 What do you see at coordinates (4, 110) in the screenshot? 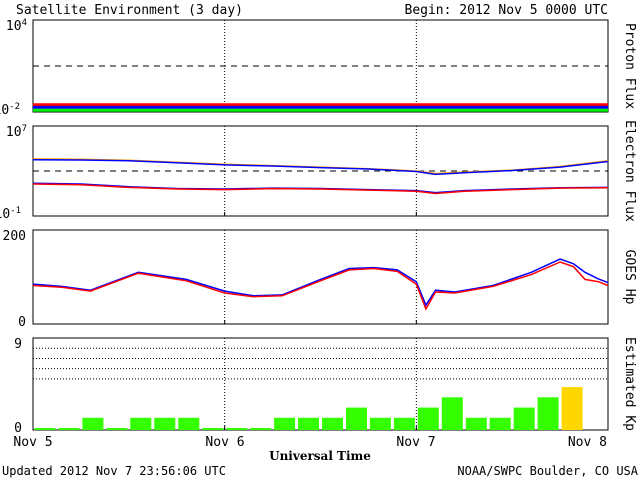
I see `proton-y-tick-bottom-base: 10` at bounding box center [4, 110].